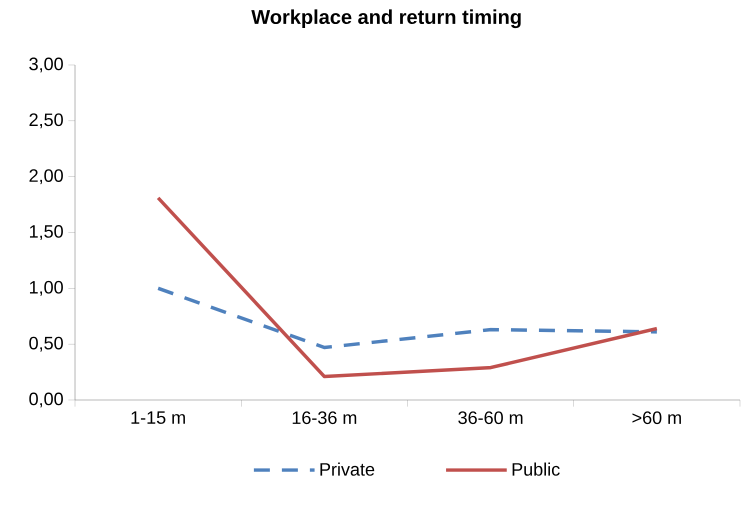 Image resolution: width=743 pixels, height=506 pixels. Describe the element at coordinates (46, 344) in the screenshot. I see `y-tick-label: 0,50` at that location.